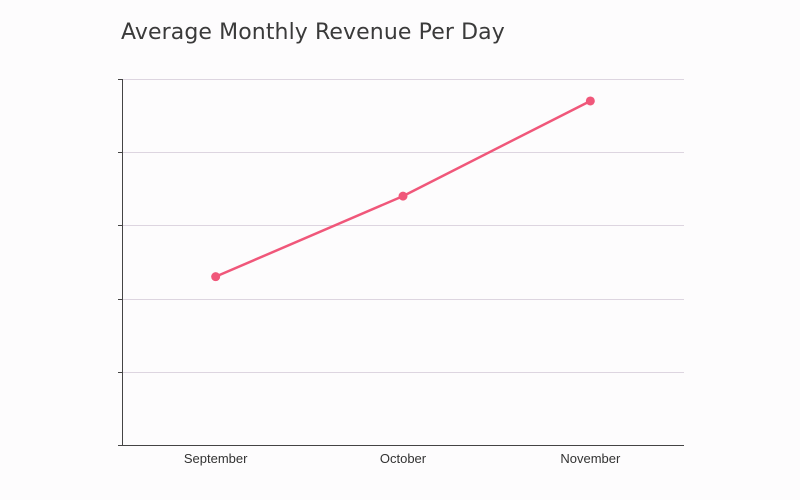 This screenshot has height=500, width=800. Describe the element at coordinates (403, 196) in the screenshot. I see `data-point-october` at that location.